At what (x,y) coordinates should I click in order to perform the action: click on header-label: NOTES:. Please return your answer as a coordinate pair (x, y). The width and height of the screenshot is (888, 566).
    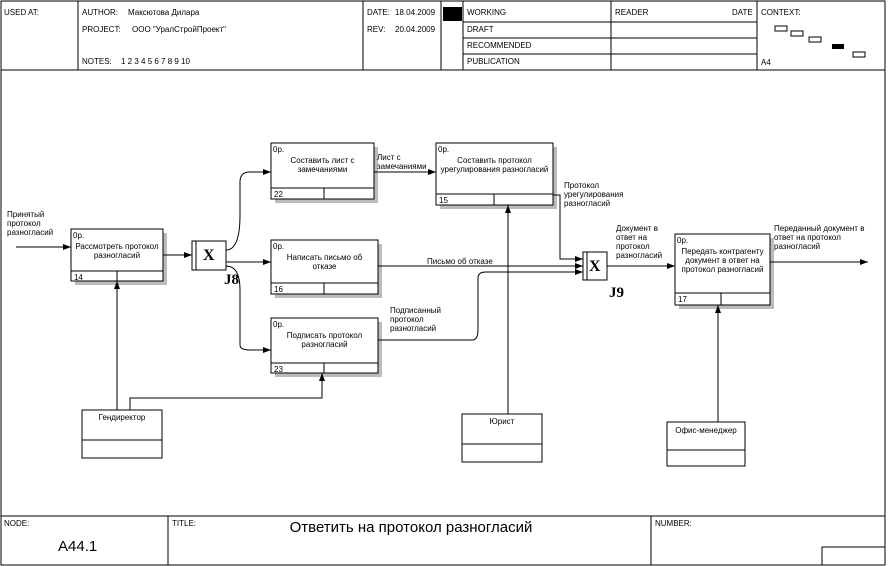
    Looking at the image, I should click on (97, 61).